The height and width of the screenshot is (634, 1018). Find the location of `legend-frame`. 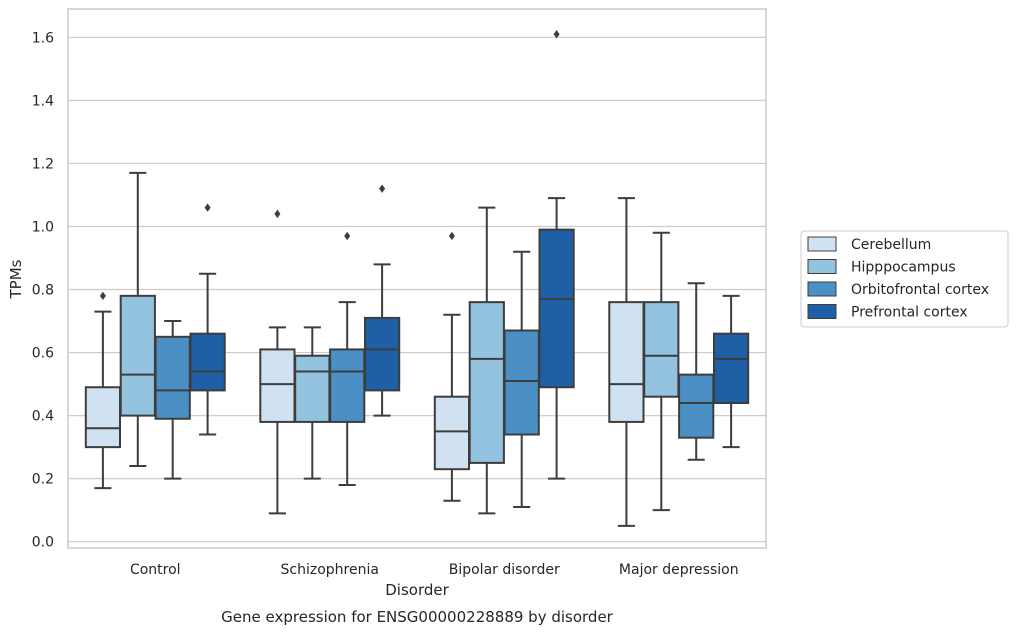

legend-frame is located at coordinates (904, 279).